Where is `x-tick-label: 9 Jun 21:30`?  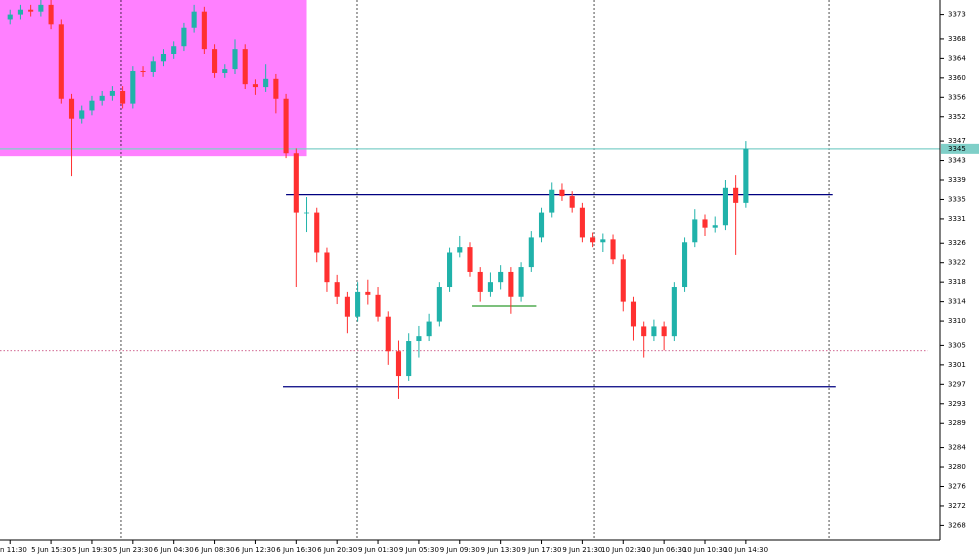 x-tick-label: 9 Jun 21:30 is located at coordinates (582, 550).